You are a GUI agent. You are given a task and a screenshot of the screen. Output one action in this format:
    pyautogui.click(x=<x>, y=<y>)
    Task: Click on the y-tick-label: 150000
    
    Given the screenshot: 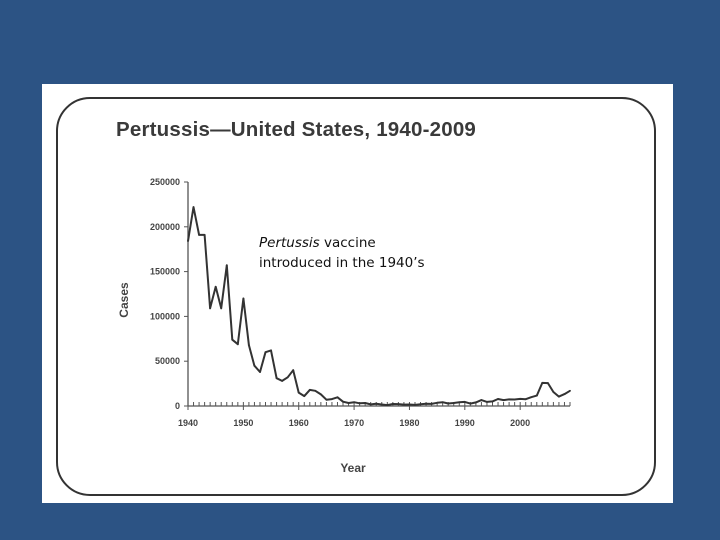 What is the action you would take?
    pyautogui.click(x=165, y=272)
    